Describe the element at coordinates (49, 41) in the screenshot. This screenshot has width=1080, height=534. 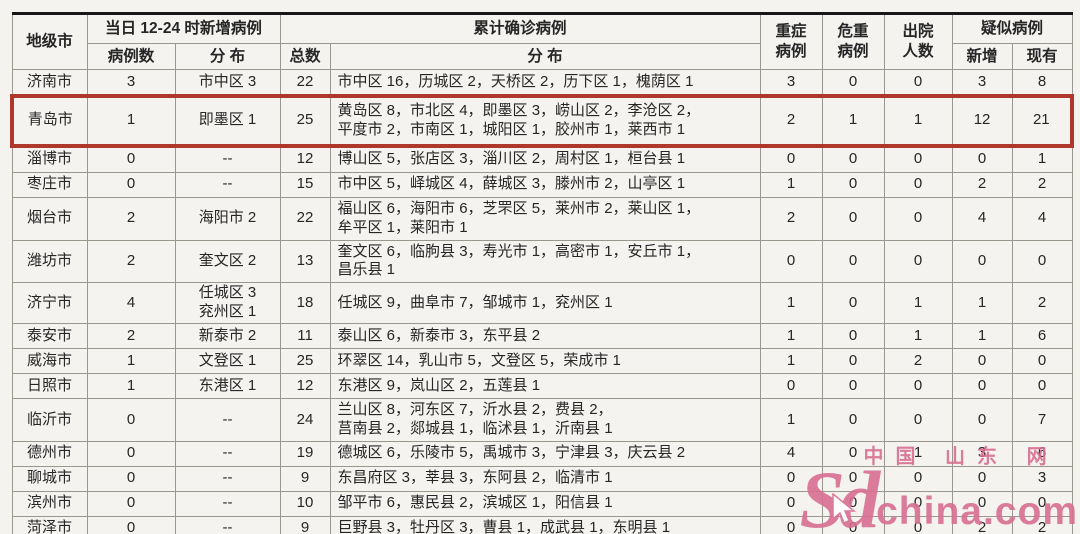
I see `col-header-city: 地级市` at that location.